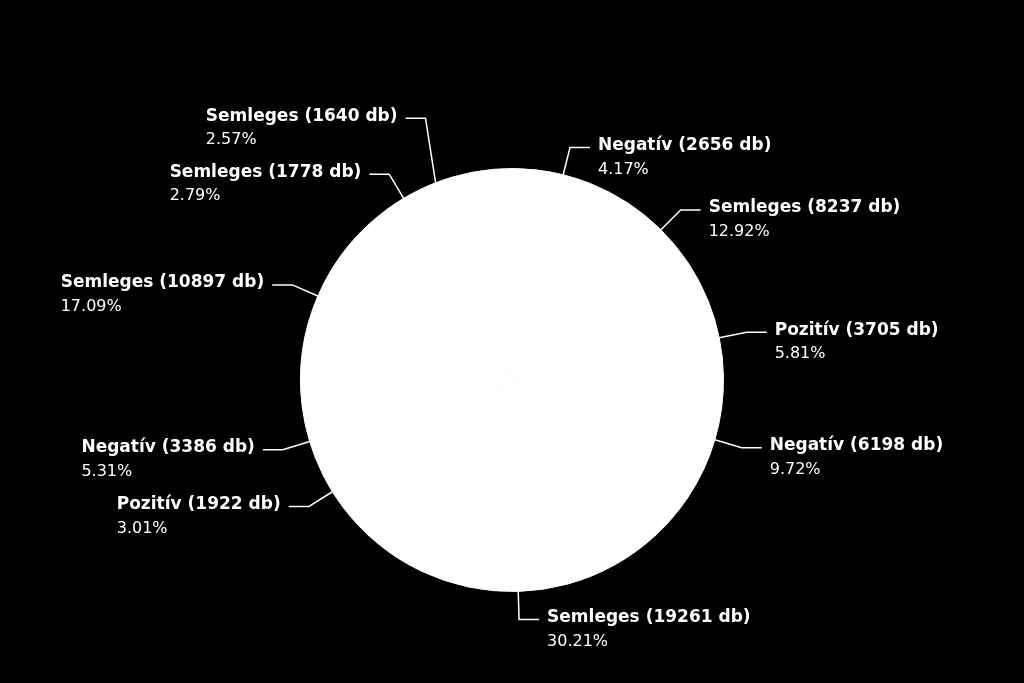 The image size is (1024, 683). Describe the element at coordinates (301, 114) in the screenshot. I see `slice-label: Semleges (1640 db)` at that location.